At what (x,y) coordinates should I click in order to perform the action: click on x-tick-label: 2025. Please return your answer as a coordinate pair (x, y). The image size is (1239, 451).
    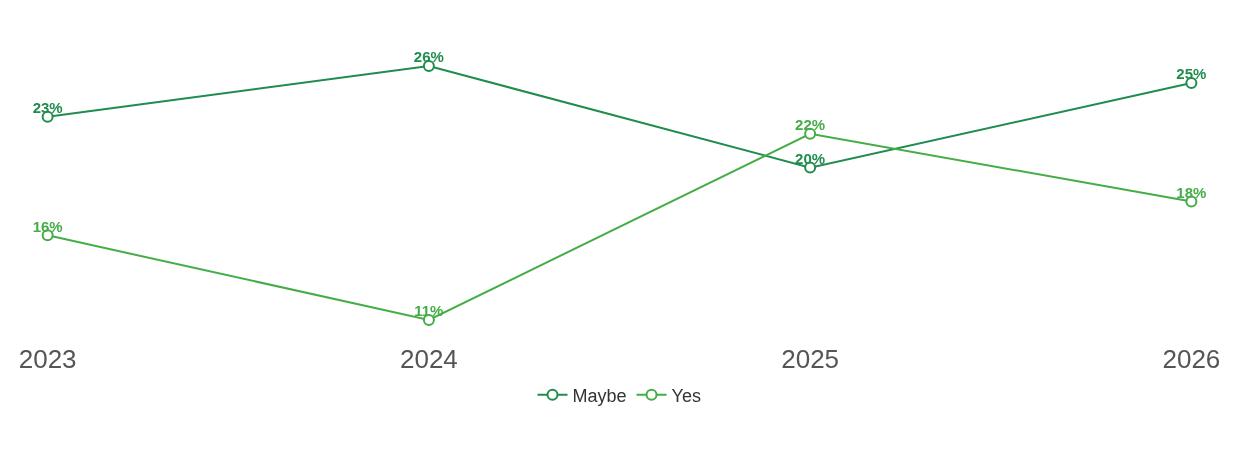
    Looking at the image, I should click on (810, 359).